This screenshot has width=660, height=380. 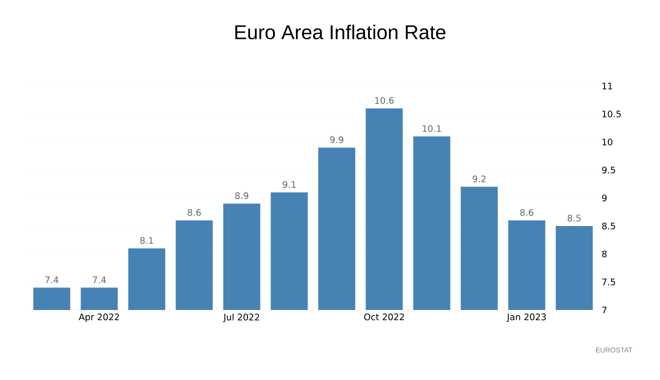 I want to click on y-tick-label: 7, so click(x=604, y=310).